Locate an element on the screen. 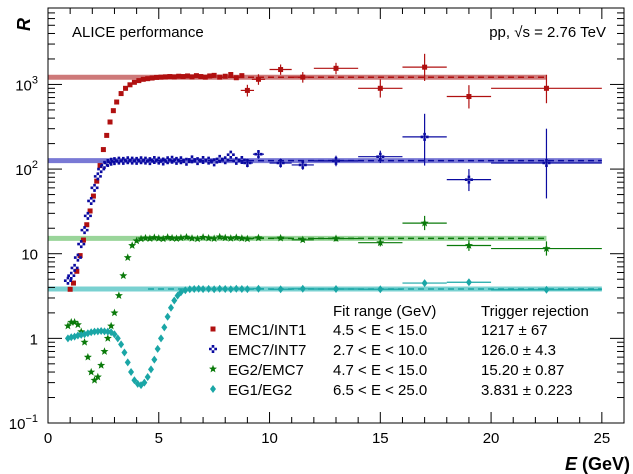  y-tick-label: 10 is located at coordinates (29, 255).